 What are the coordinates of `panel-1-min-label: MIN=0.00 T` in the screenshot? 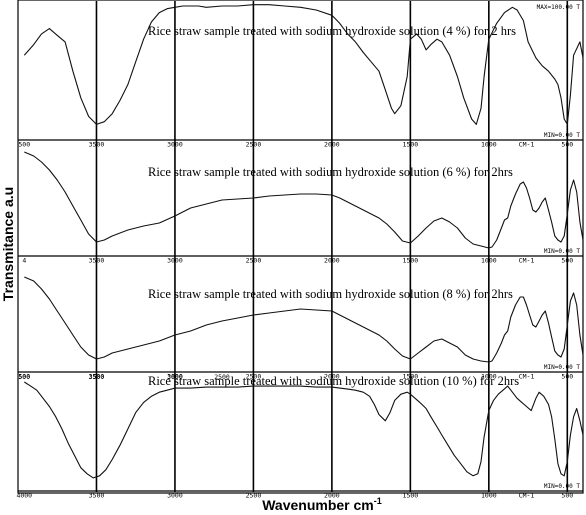 It's located at (562, 135).